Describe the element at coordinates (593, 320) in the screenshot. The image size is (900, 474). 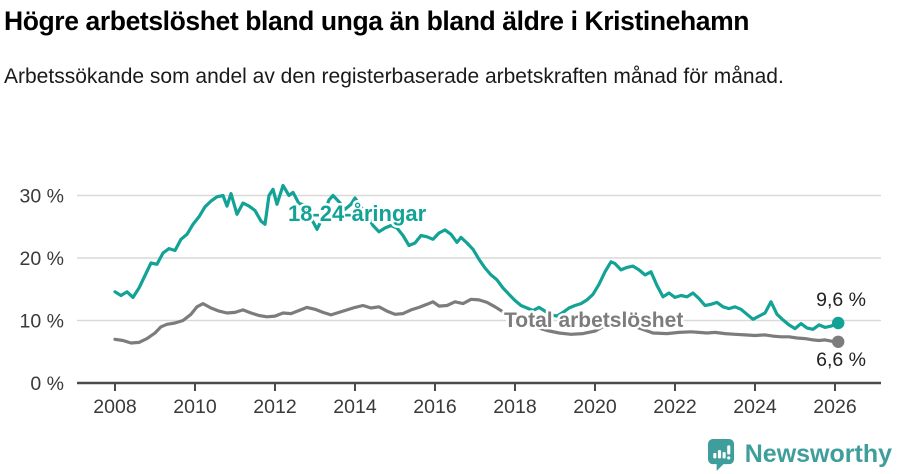
I see `series-label-total: Total arbetslöshet` at that location.